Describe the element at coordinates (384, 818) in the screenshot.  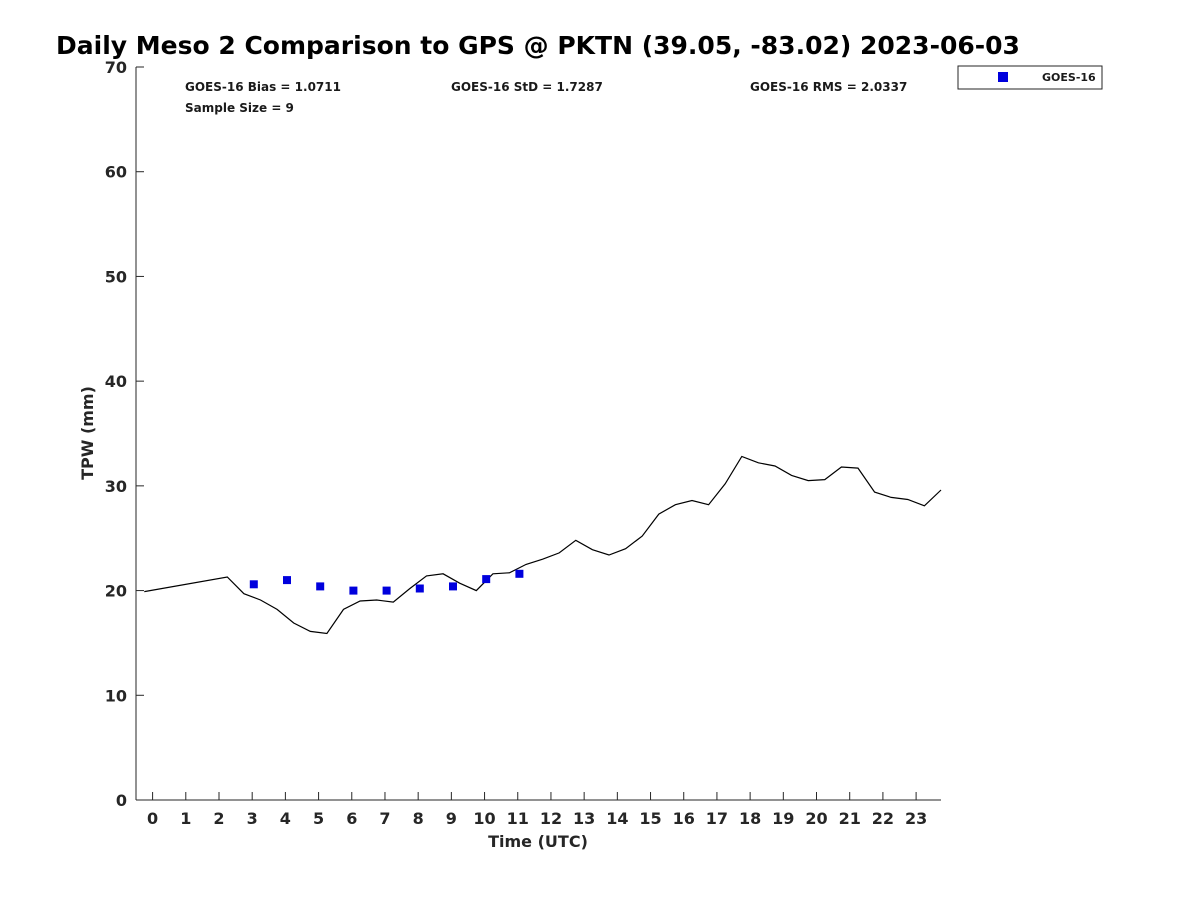
I see `x-tick-label: 7` at that location.